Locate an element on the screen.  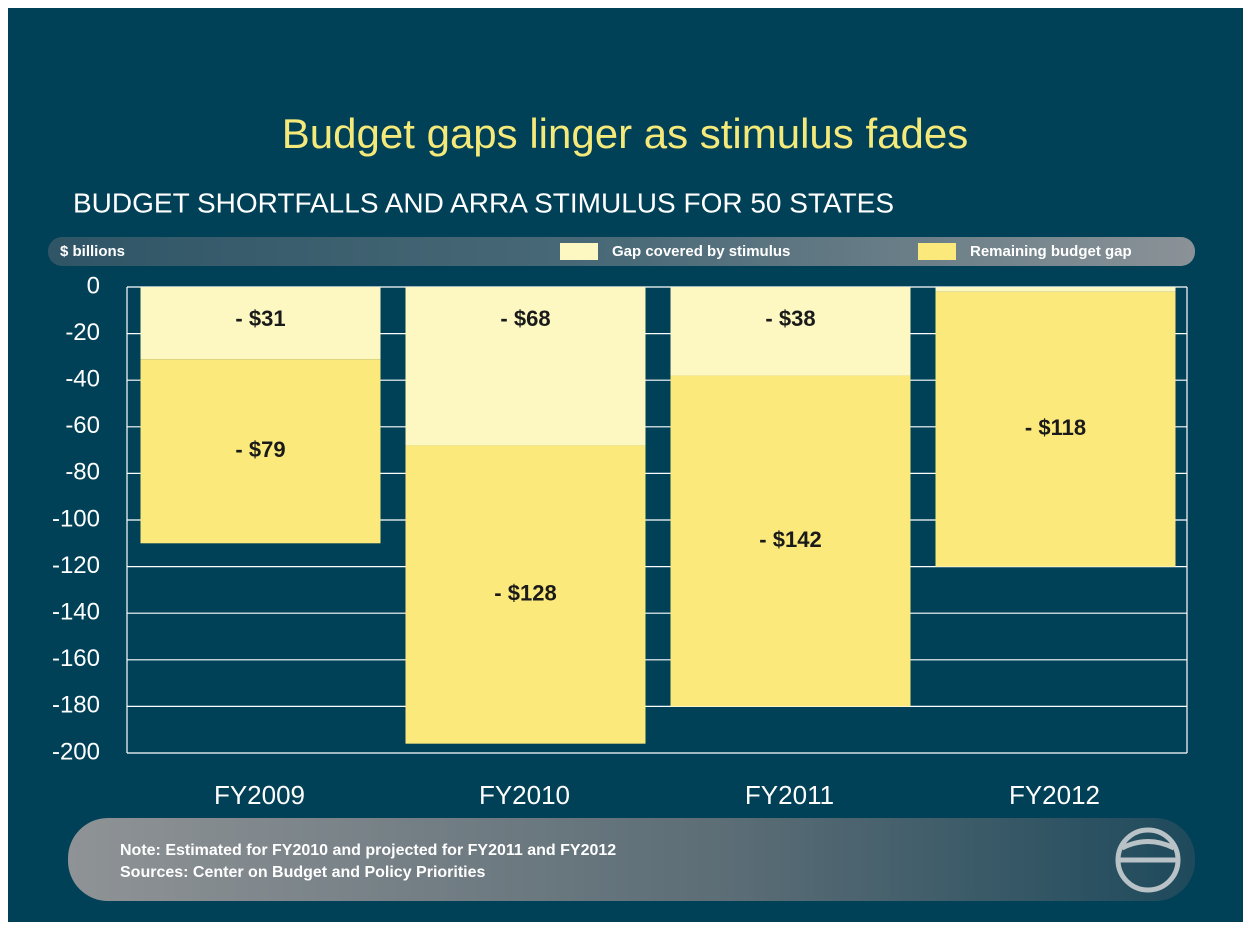
x-tick-label: FY2012 is located at coordinates (1054, 795).